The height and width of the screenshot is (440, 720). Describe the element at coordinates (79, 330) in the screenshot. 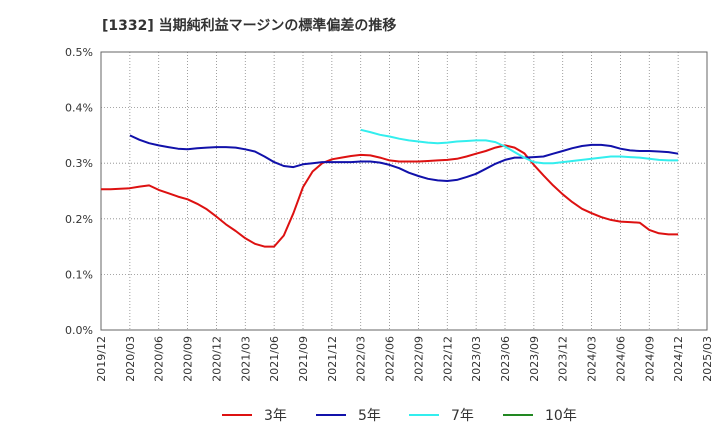

I see `y-tick-label: 0.0%` at that location.